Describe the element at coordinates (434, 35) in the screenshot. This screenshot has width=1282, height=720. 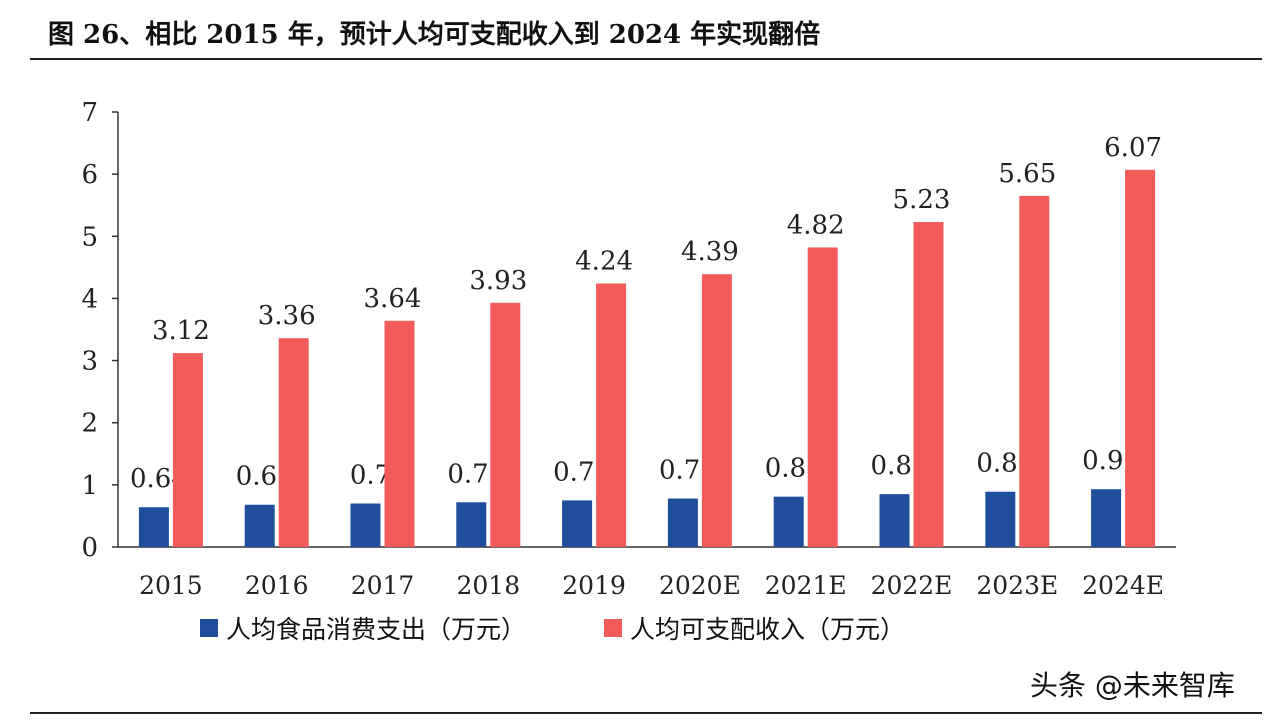
I see `chart-title: 图 26、相比 2015 年，预计人均可支配收入到 2024 年实现翻倍` at that location.